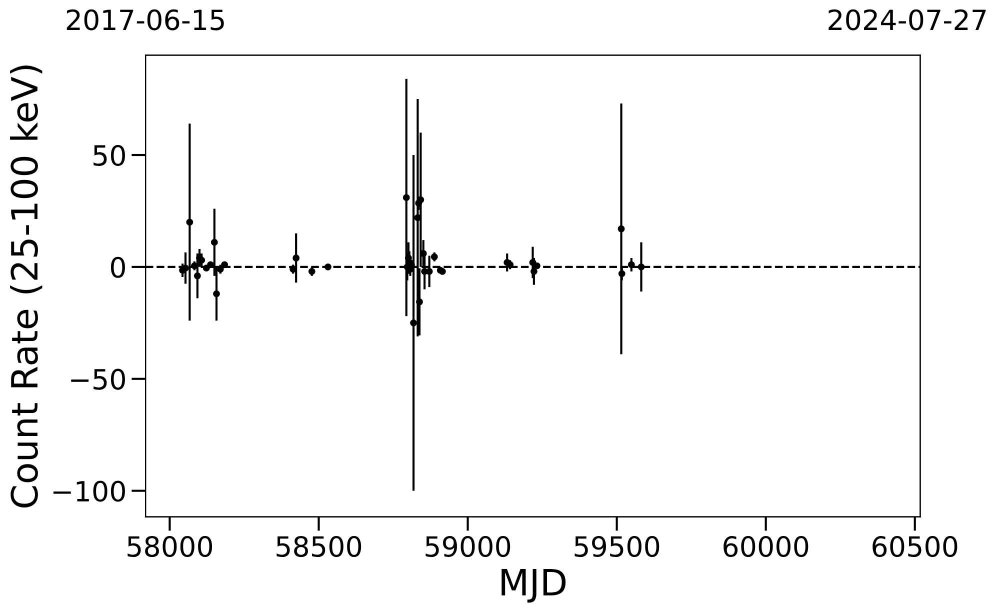  What do you see at coordinates (109, 155) in the screenshot?
I see `y-tick-label: 50` at bounding box center [109, 155].